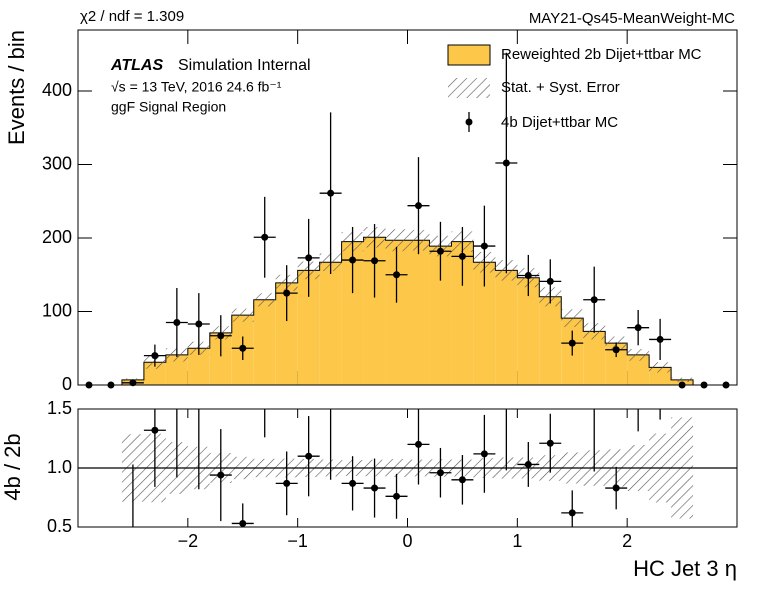  What do you see at coordinates (297, 541) in the screenshot?
I see `x-tick-label: −1` at bounding box center [297, 541].